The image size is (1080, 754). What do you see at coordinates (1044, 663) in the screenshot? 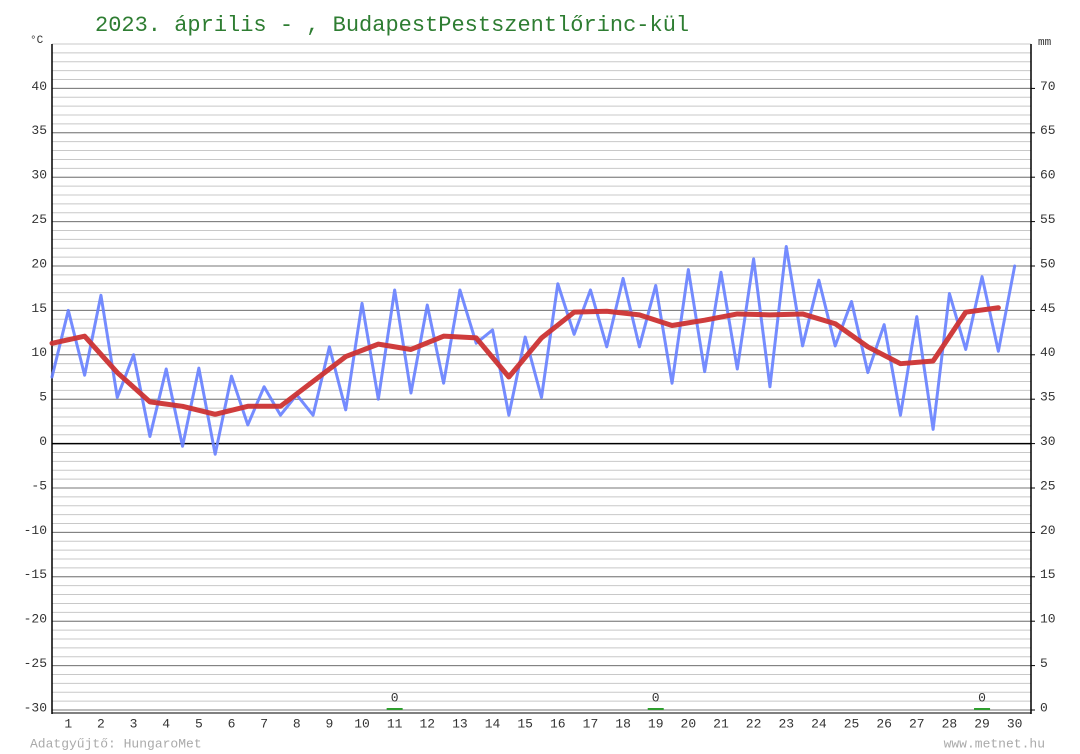
I see `y2-tick-label: 5` at bounding box center [1044, 663].